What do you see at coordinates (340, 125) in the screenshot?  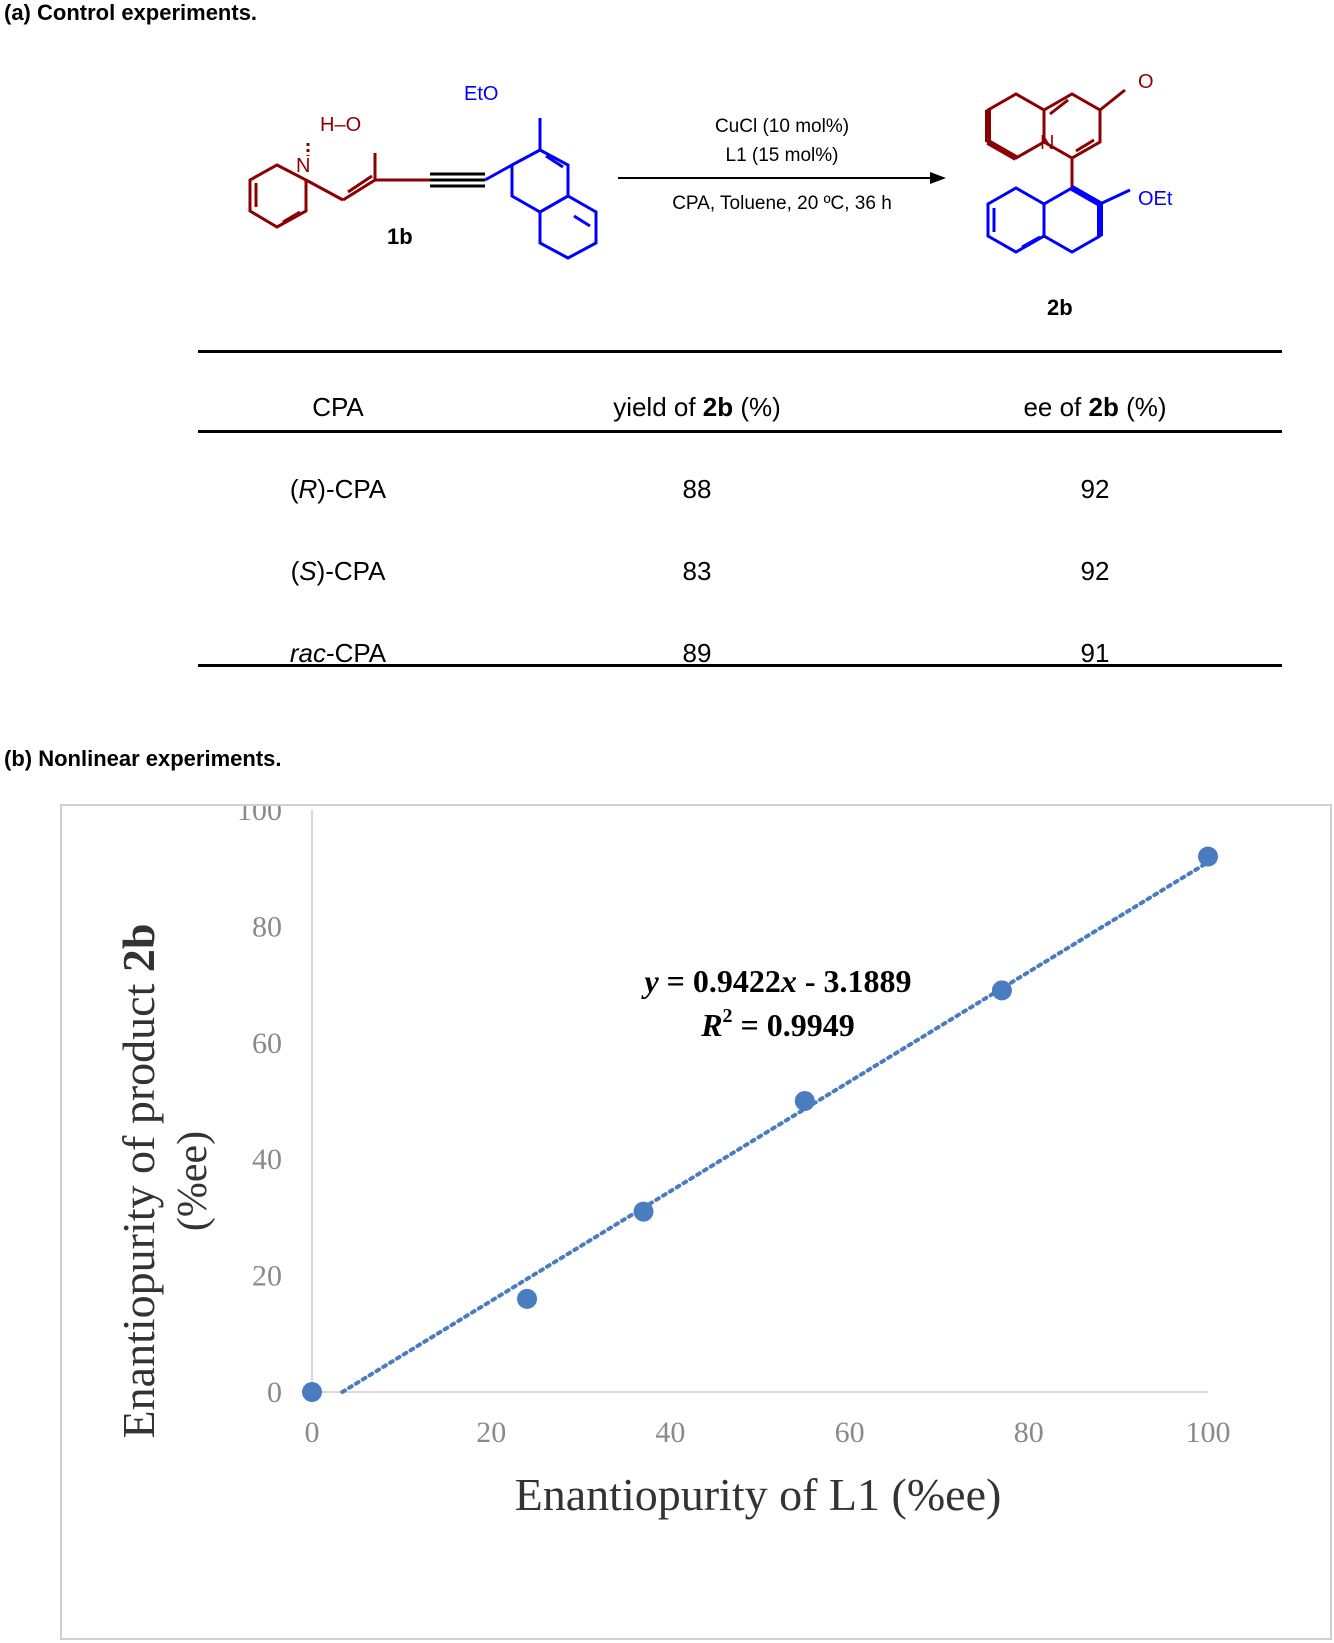 I see `reactant-hbond-label: H–O` at bounding box center [340, 125].